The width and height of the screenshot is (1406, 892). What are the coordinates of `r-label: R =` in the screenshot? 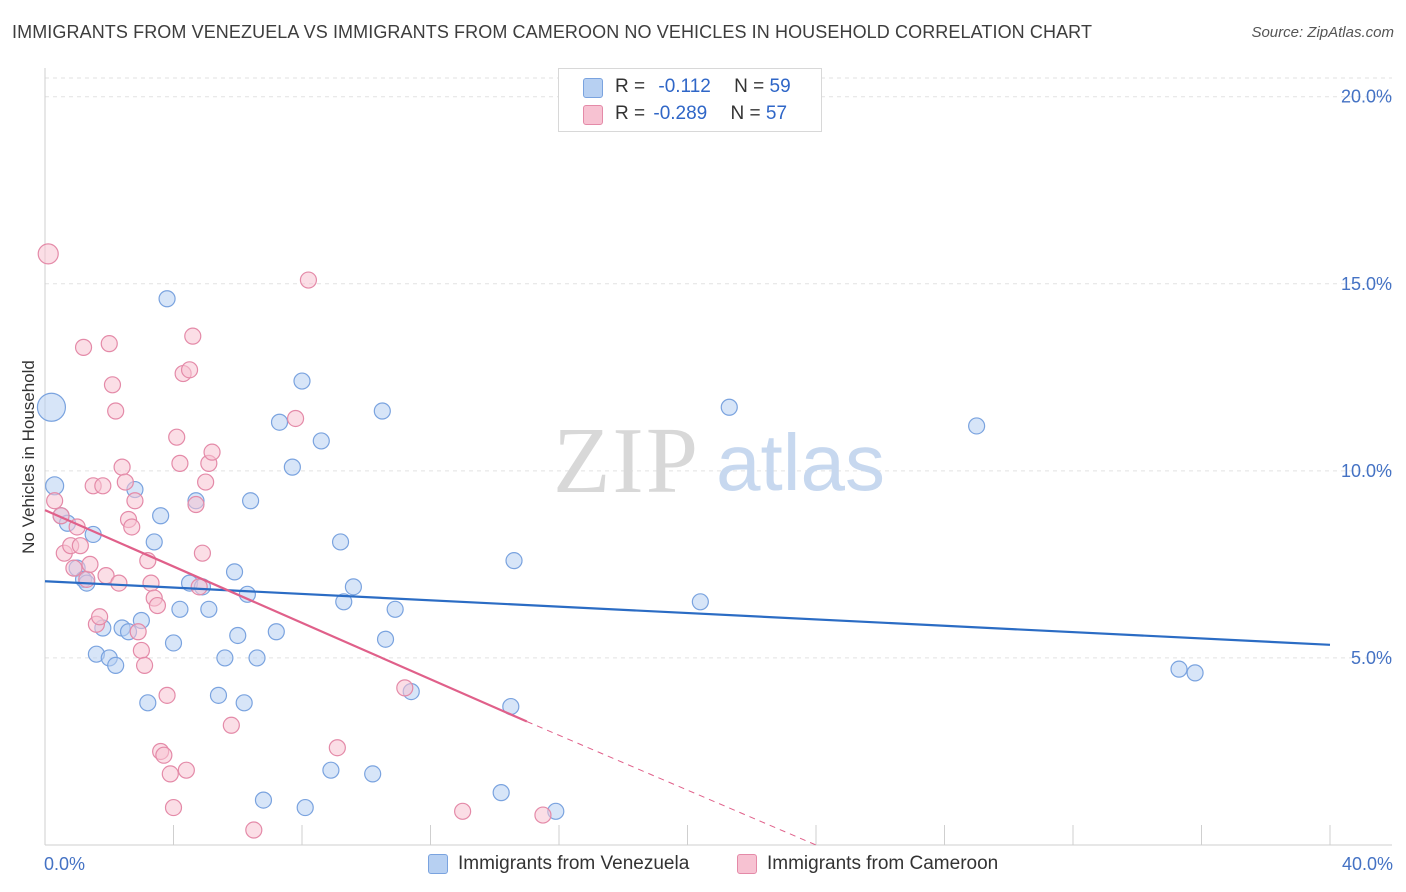 It's located at (633, 86).